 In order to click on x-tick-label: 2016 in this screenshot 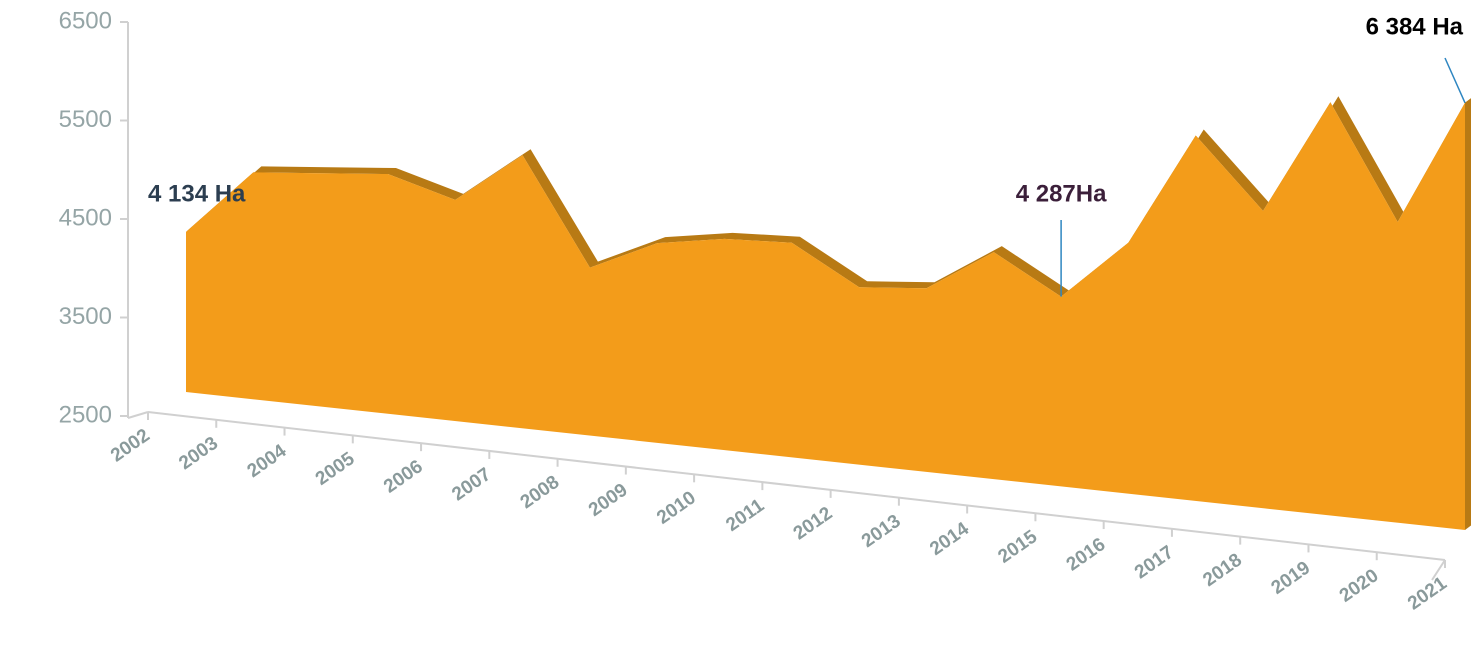, I will do `click(1086, 554)`.